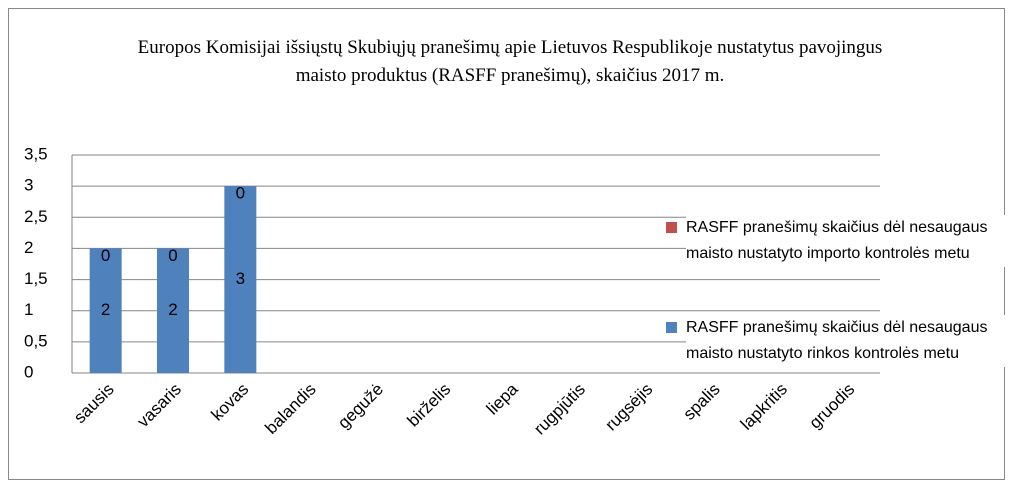  I want to click on x-tick-label: gegužė, so click(360, 406).